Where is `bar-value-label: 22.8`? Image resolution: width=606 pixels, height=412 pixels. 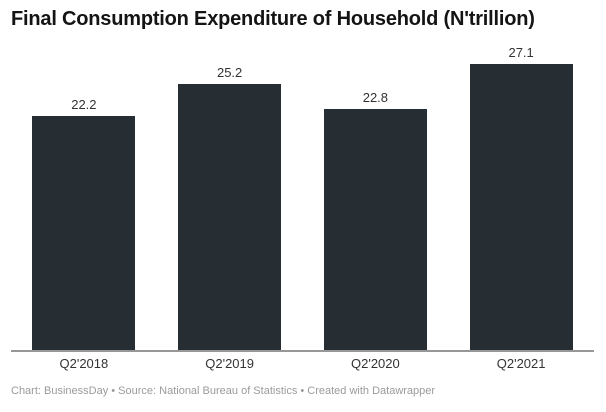
bar-value-label: 22.8 is located at coordinates (375, 97).